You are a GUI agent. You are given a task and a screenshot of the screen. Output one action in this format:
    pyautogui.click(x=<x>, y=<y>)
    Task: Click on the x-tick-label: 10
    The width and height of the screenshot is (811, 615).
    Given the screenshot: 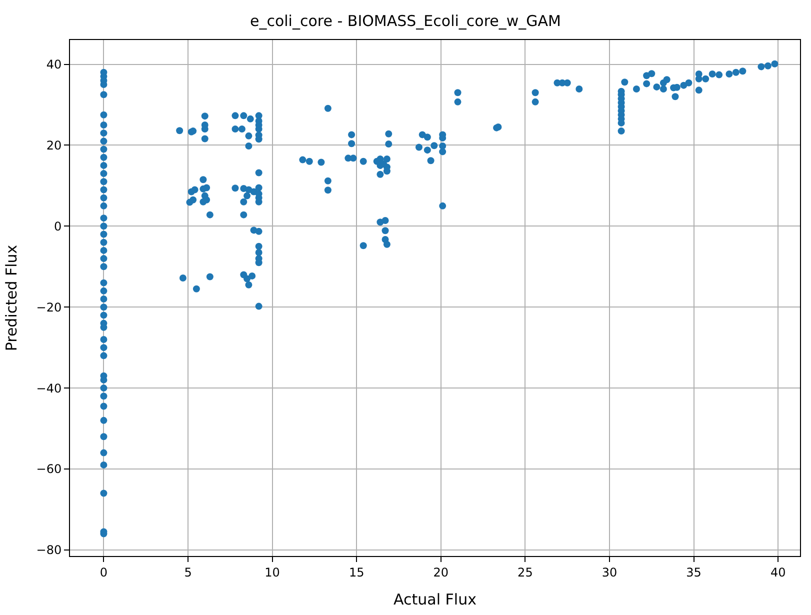 What is the action you would take?
    pyautogui.click(x=272, y=572)
    